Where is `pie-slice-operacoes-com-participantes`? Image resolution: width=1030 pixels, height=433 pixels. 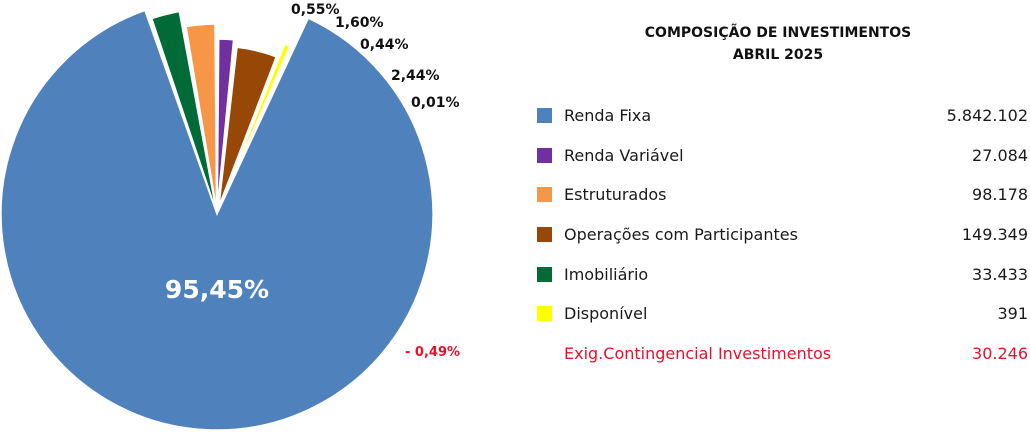 pie-slice-operacoes-com-participantes is located at coordinates (248, 126).